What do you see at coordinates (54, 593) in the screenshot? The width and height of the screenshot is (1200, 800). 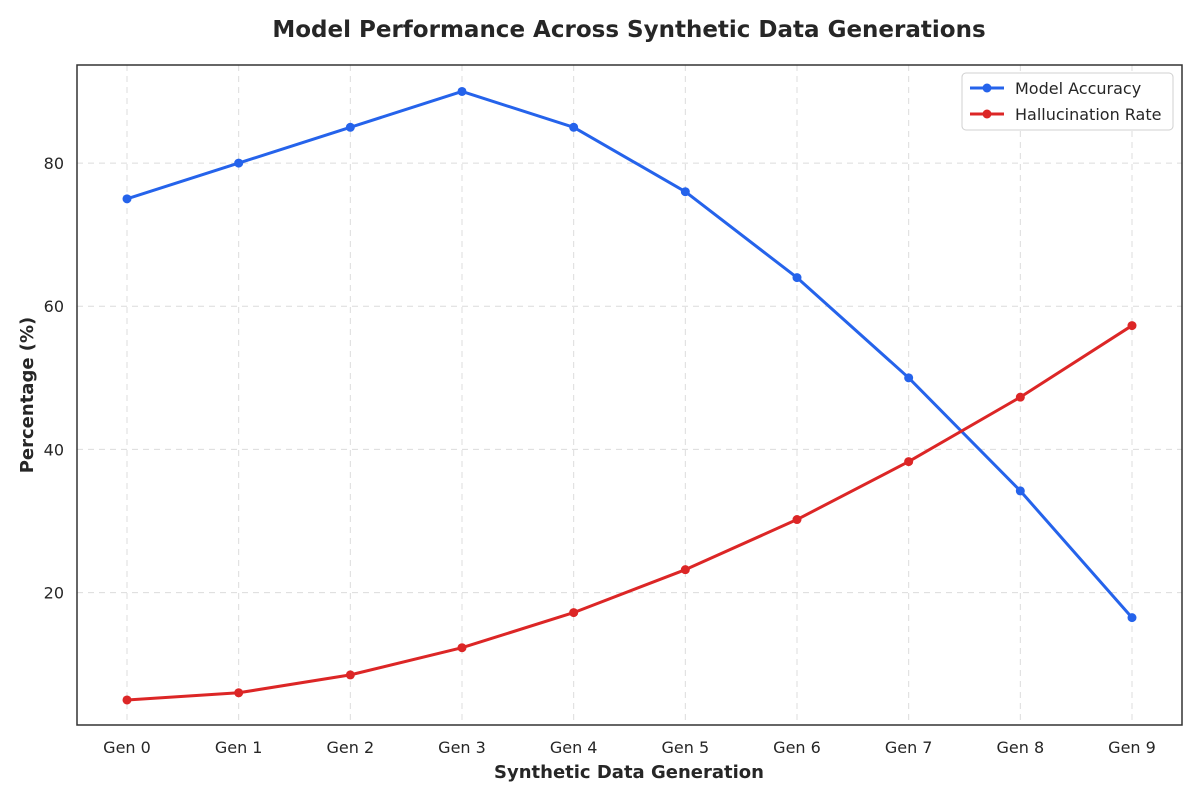 I see `y-tick-label: 20` at bounding box center [54, 593].